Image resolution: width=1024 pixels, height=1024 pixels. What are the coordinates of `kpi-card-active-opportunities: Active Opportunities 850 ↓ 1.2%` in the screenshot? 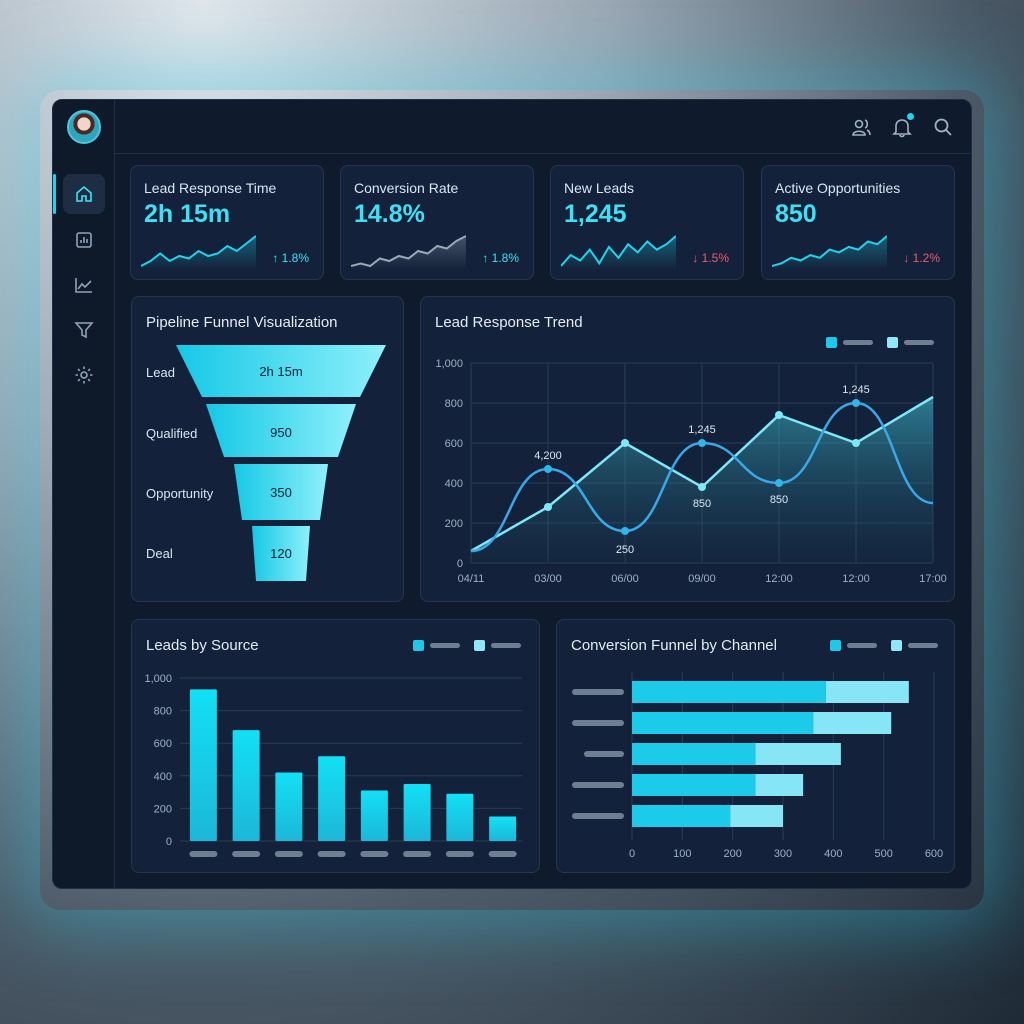 It's located at (858, 222).